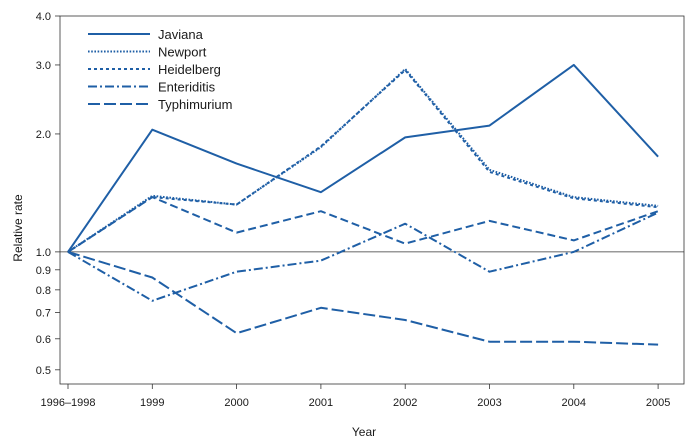  Describe the element at coordinates (364, 432) in the screenshot. I see `x-axis-title: Year` at that location.